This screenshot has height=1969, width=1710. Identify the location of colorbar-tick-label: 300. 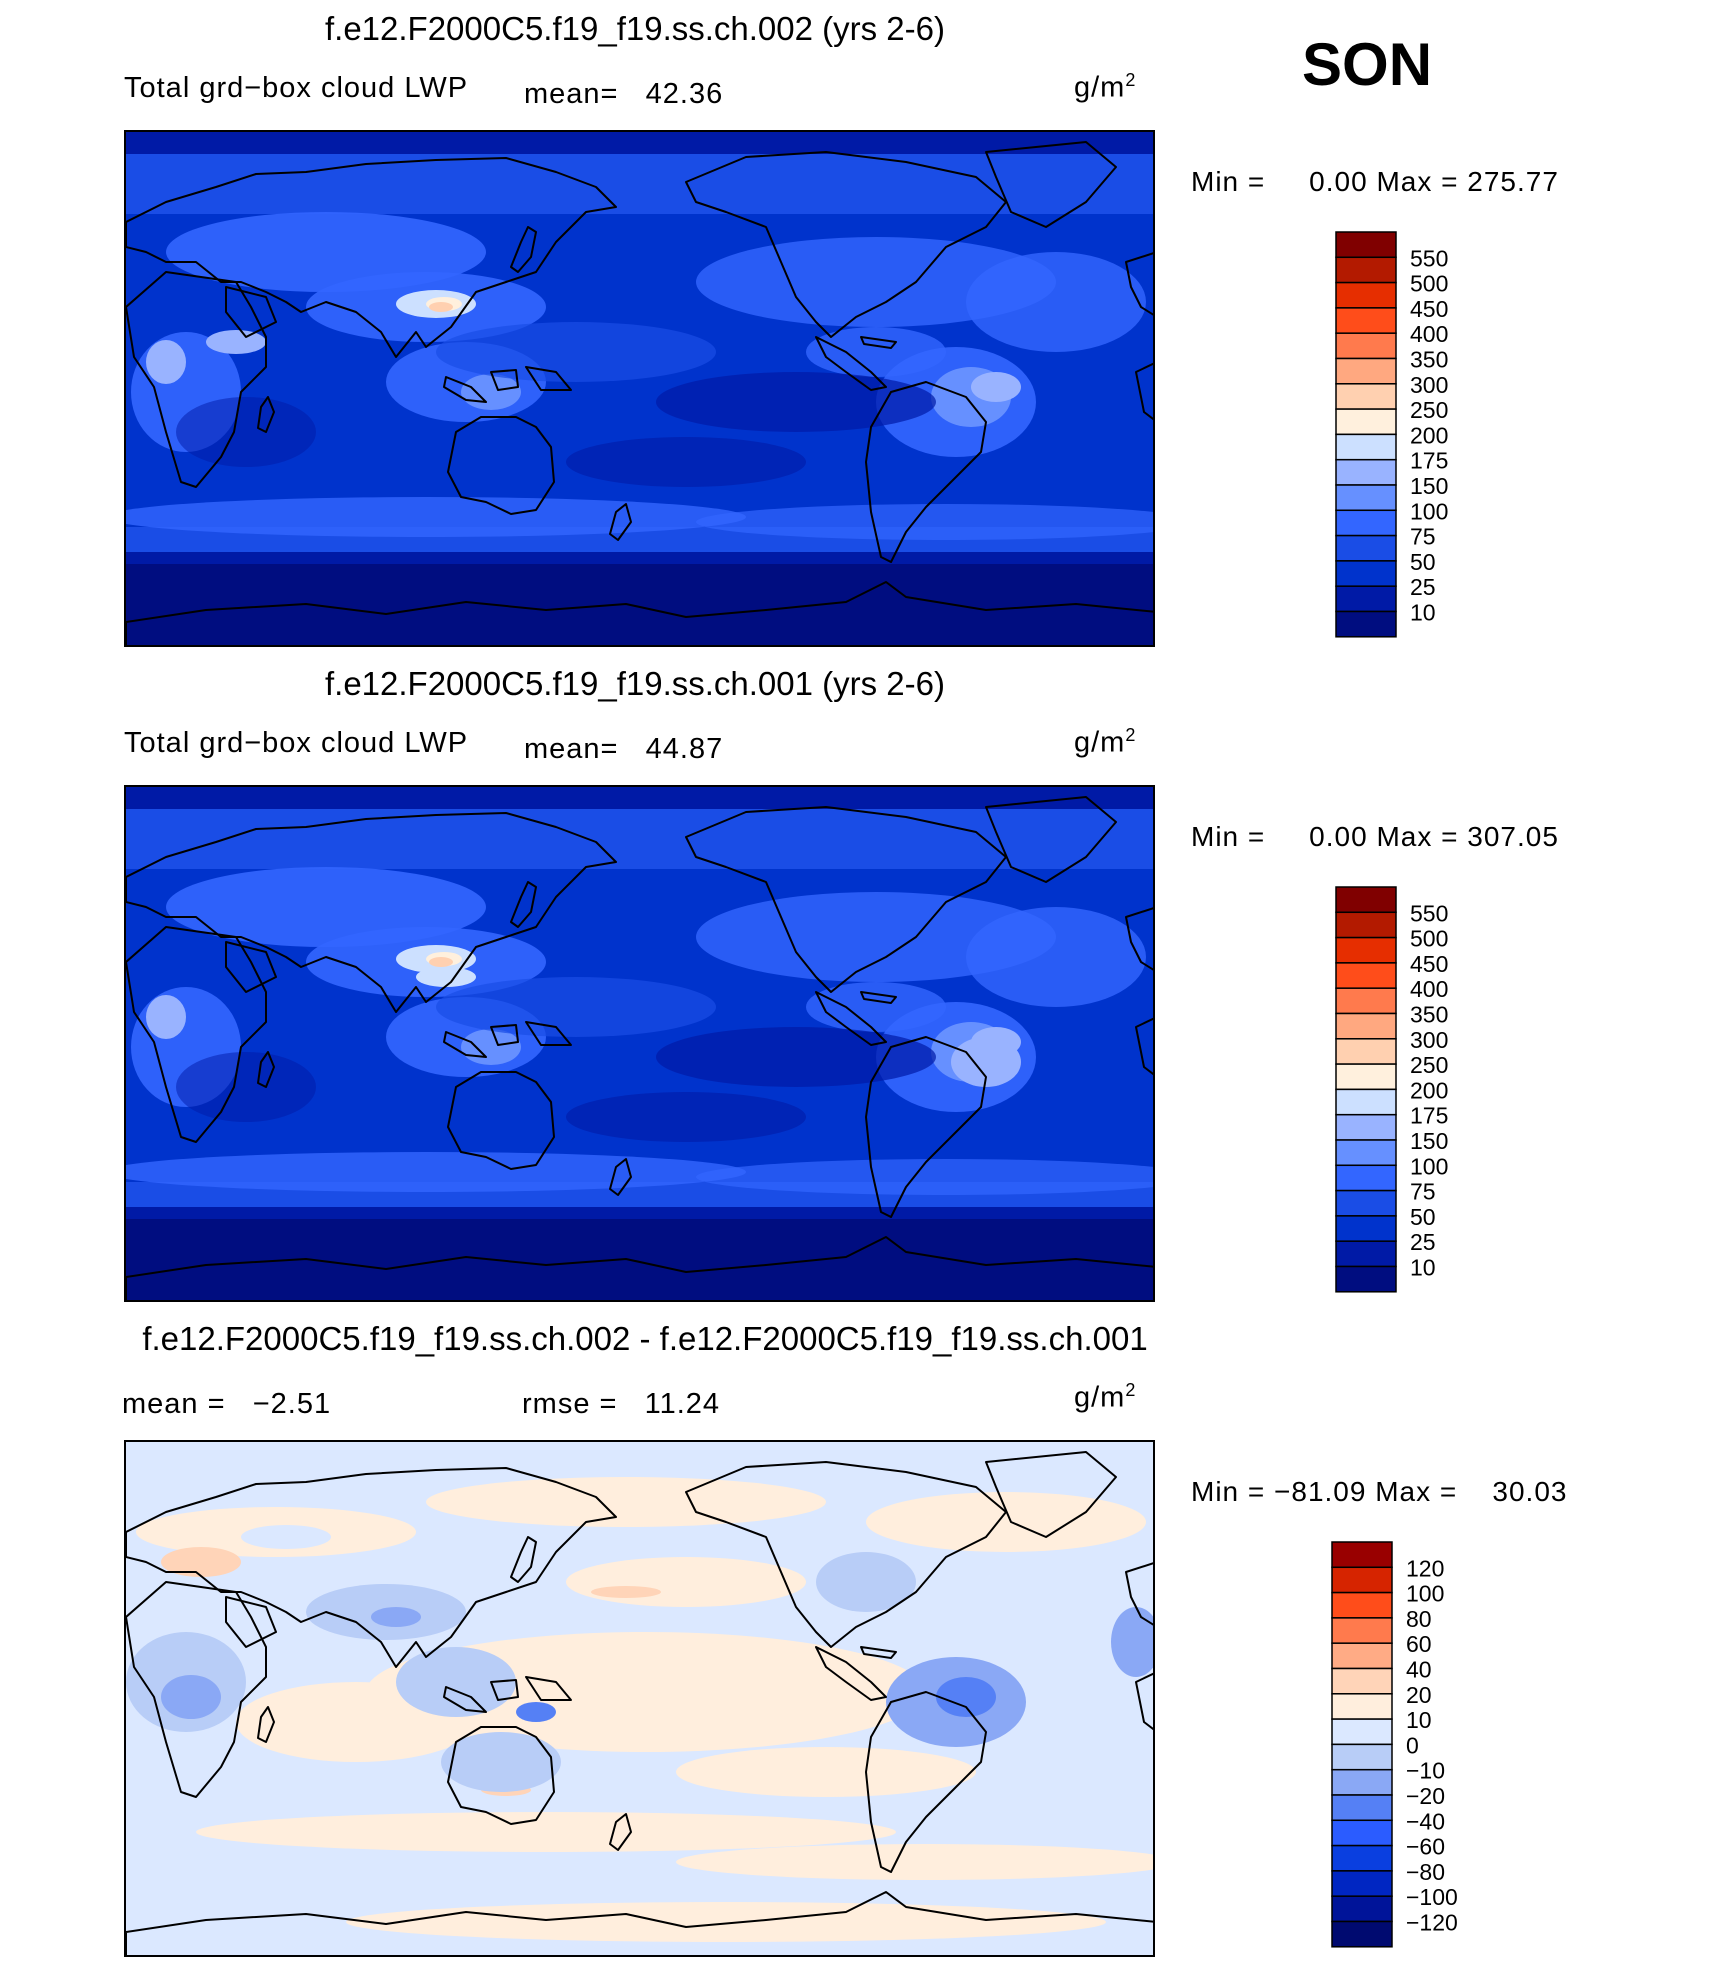
(1429, 385).